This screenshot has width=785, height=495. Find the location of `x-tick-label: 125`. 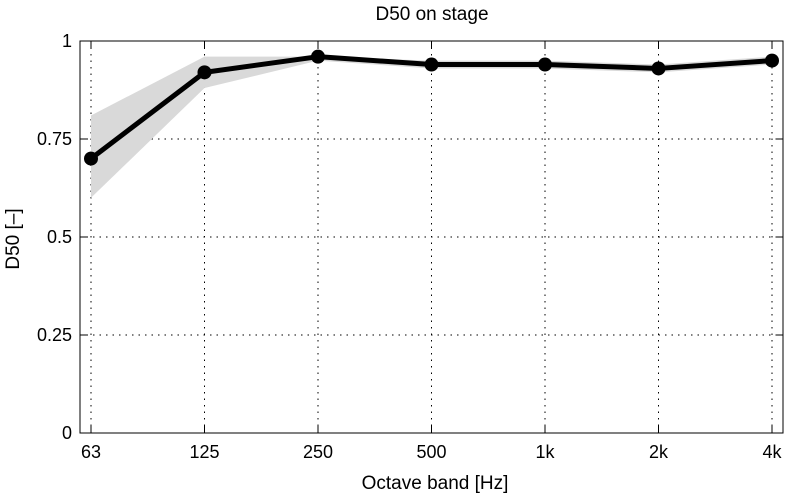

x-tick-label: 125 is located at coordinates (204, 452).